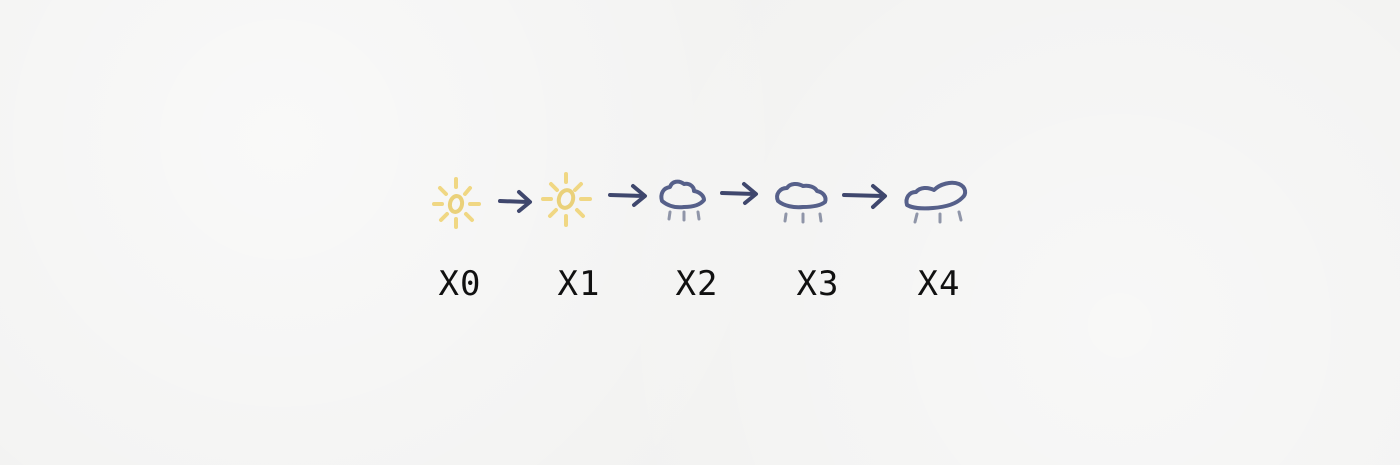  I want to click on state-label-x1: X1, so click(579, 284).